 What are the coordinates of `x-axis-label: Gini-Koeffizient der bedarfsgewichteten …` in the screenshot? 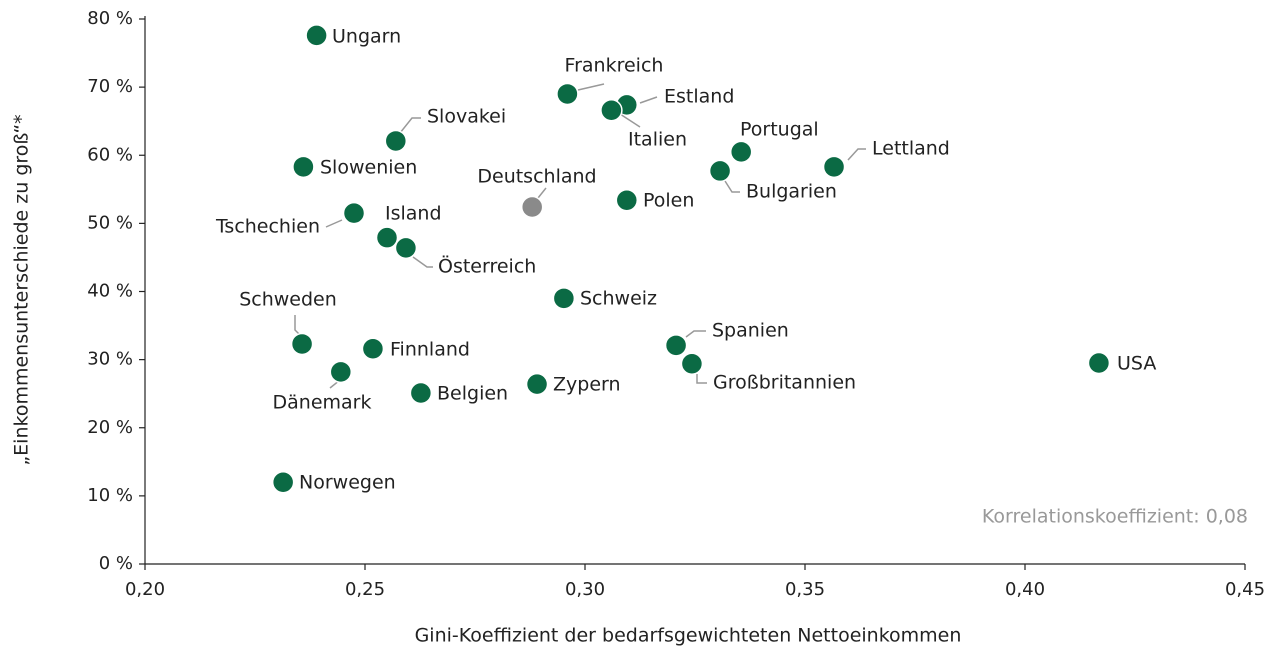 It's located at (688, 636).